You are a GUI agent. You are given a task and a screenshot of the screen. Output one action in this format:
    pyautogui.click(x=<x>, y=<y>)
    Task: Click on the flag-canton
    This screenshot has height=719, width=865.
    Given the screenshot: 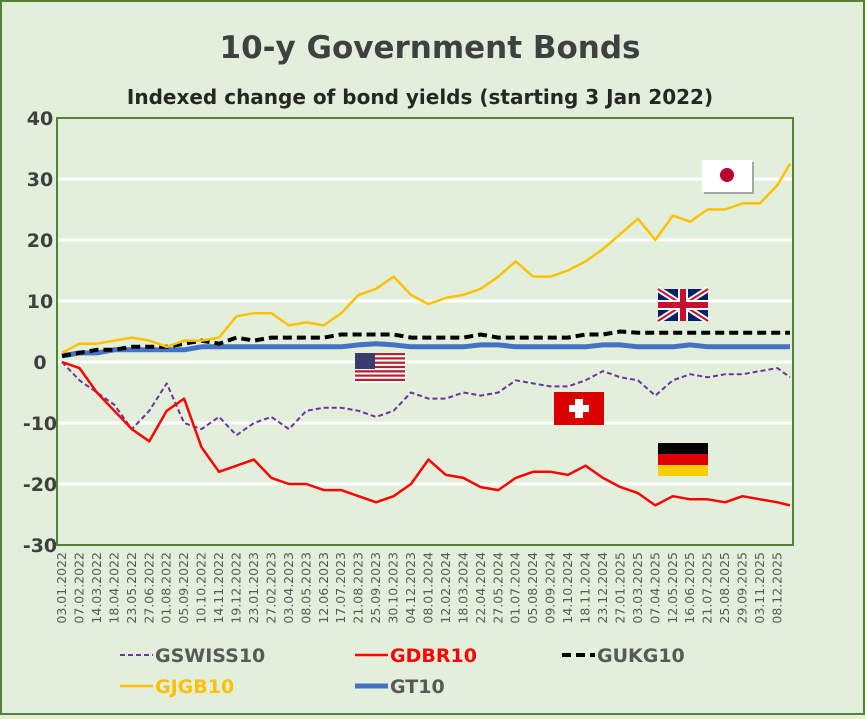 What is the action you would take?
    pyautogui.click(x=365, y=361)
    